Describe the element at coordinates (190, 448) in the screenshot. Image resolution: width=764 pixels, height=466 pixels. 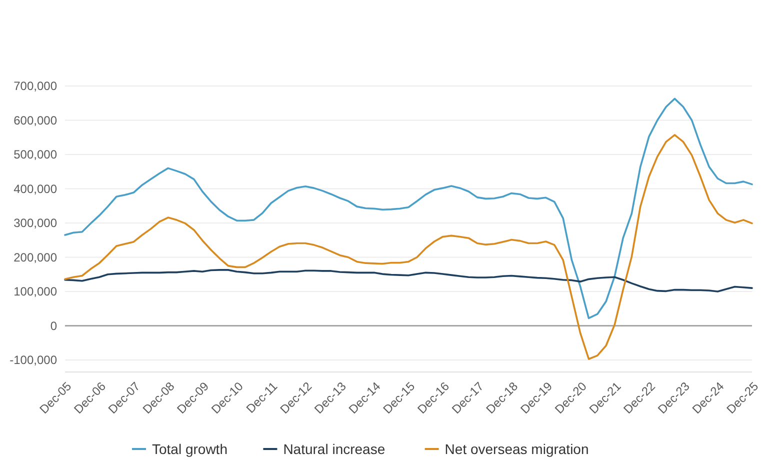
I see `legend-label: Total growth` at that location.